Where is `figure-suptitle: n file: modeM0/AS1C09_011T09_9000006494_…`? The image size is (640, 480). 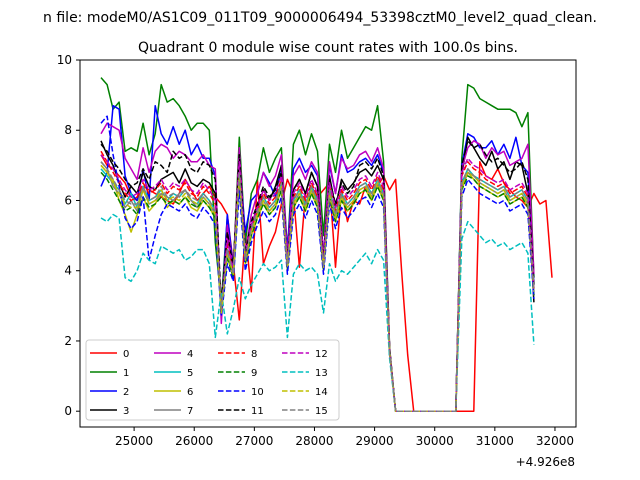 figure-suptitle: n file: modeM0/AS1C09_011T09_9000006494_… is located at coordinates (320, 18).